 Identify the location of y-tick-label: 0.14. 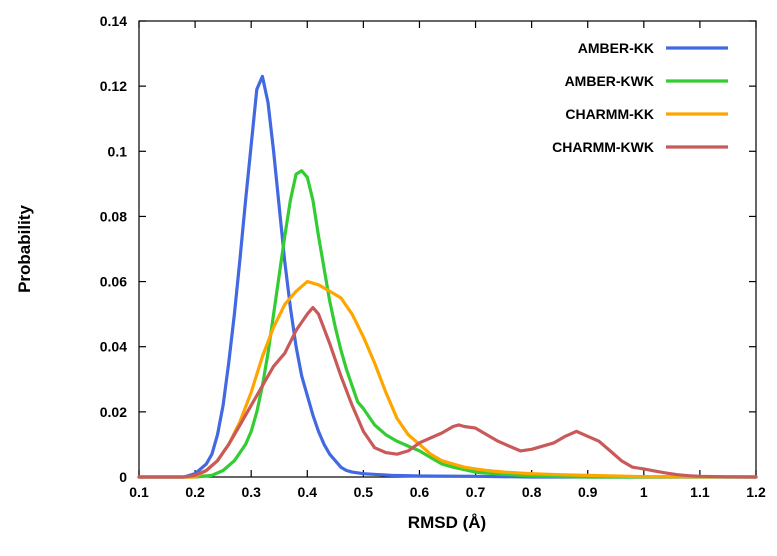
(113, 21).